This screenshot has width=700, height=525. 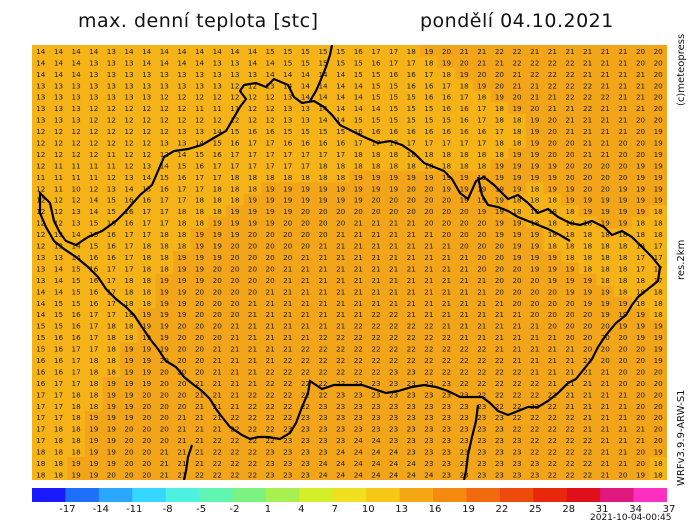 What do you see at coordinates (188, 462) in the screenshot?
I see `river-line` at bounding box center [188, 462].